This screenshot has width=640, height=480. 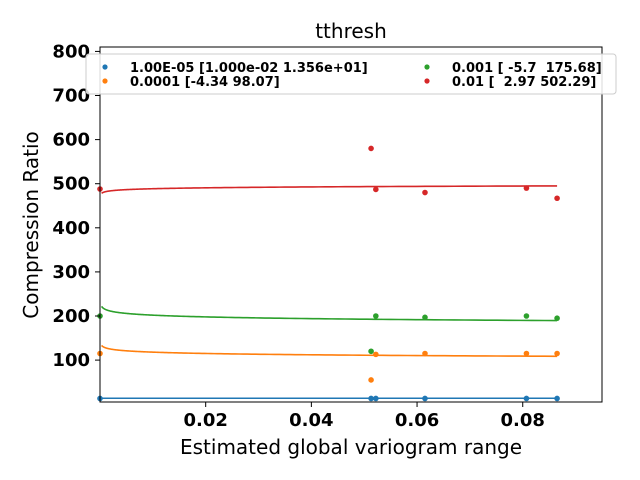 I want to click on y-tick-label: 700, so click(x=71, y=96).